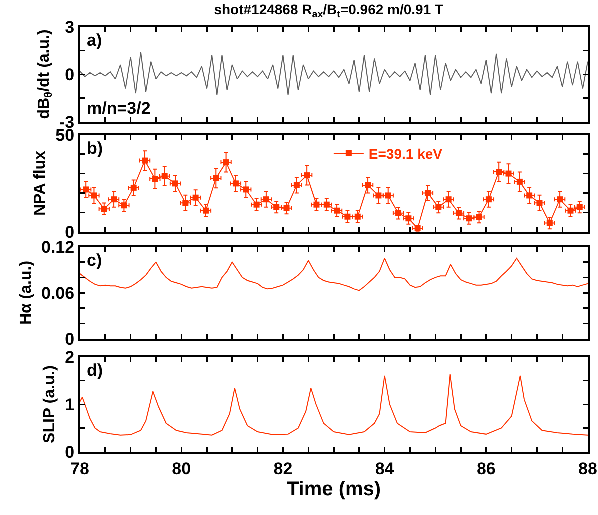 This screenshot has height=515, width=598. What do you see at coordinates (406, 154) in the screenshot?
I see `legend-label: E=39.1 keV` at bounding box center [406, 154].